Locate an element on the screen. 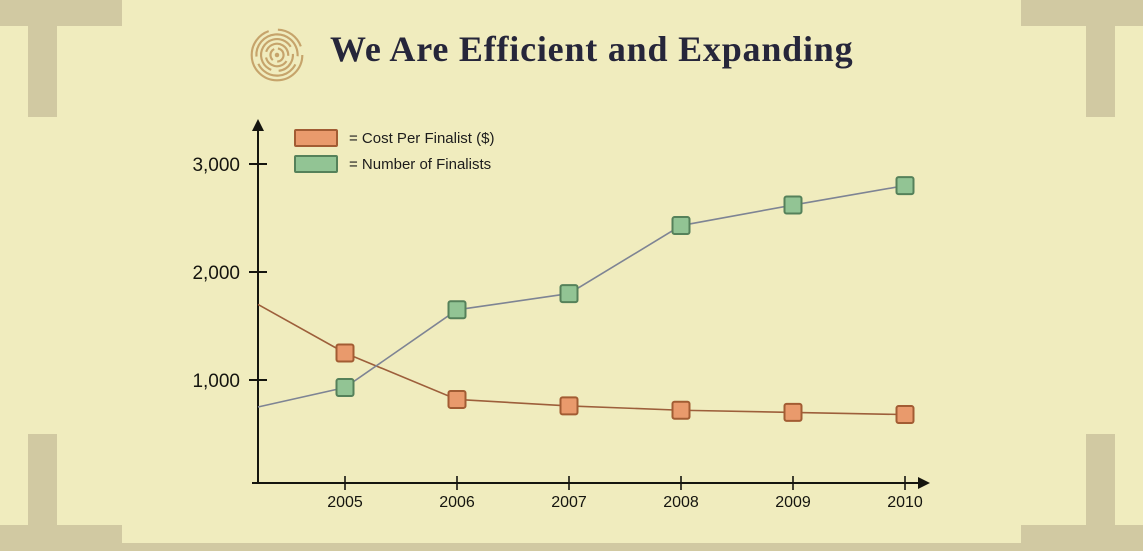  legend-item-cost-per-finalist: = Cost Per Finalist ($) is located at coordinates (394, 138).